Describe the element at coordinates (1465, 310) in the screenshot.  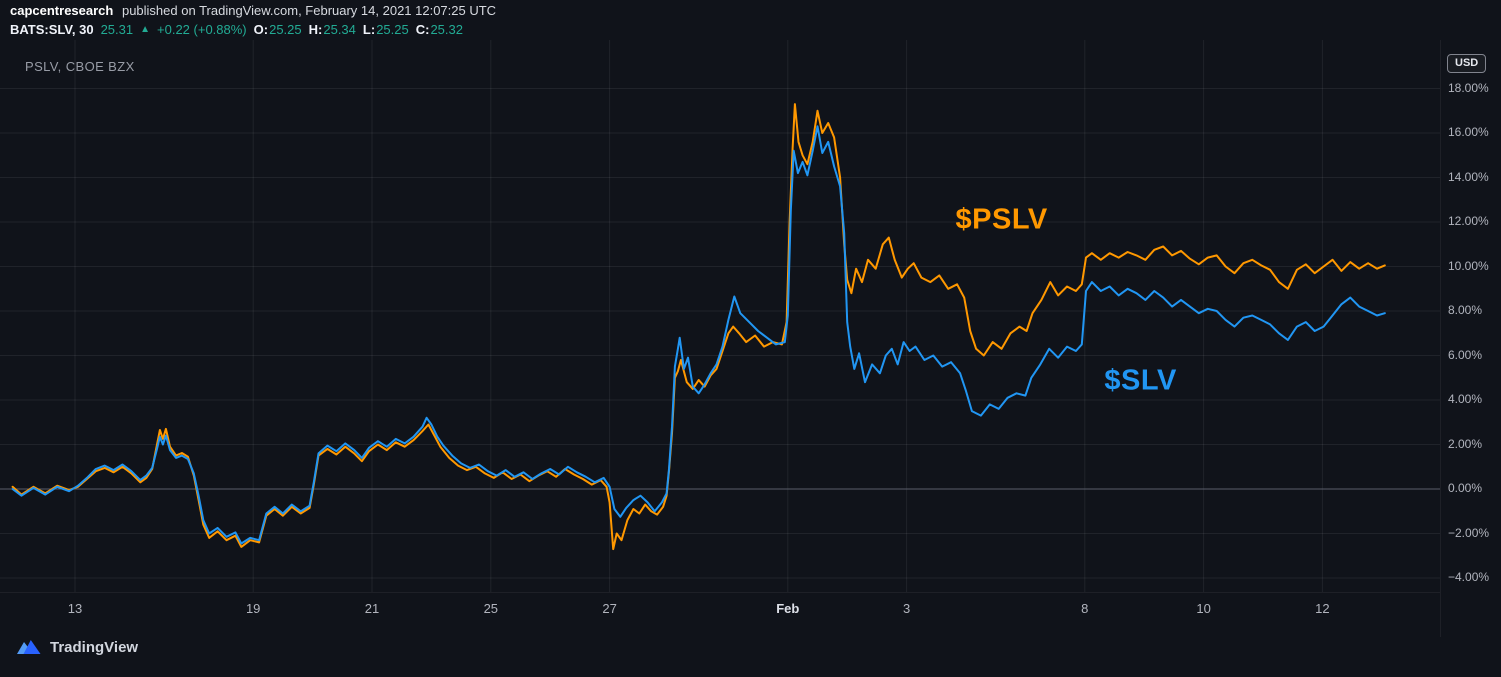
I see `y-axis-label: 8.00%` at that location.